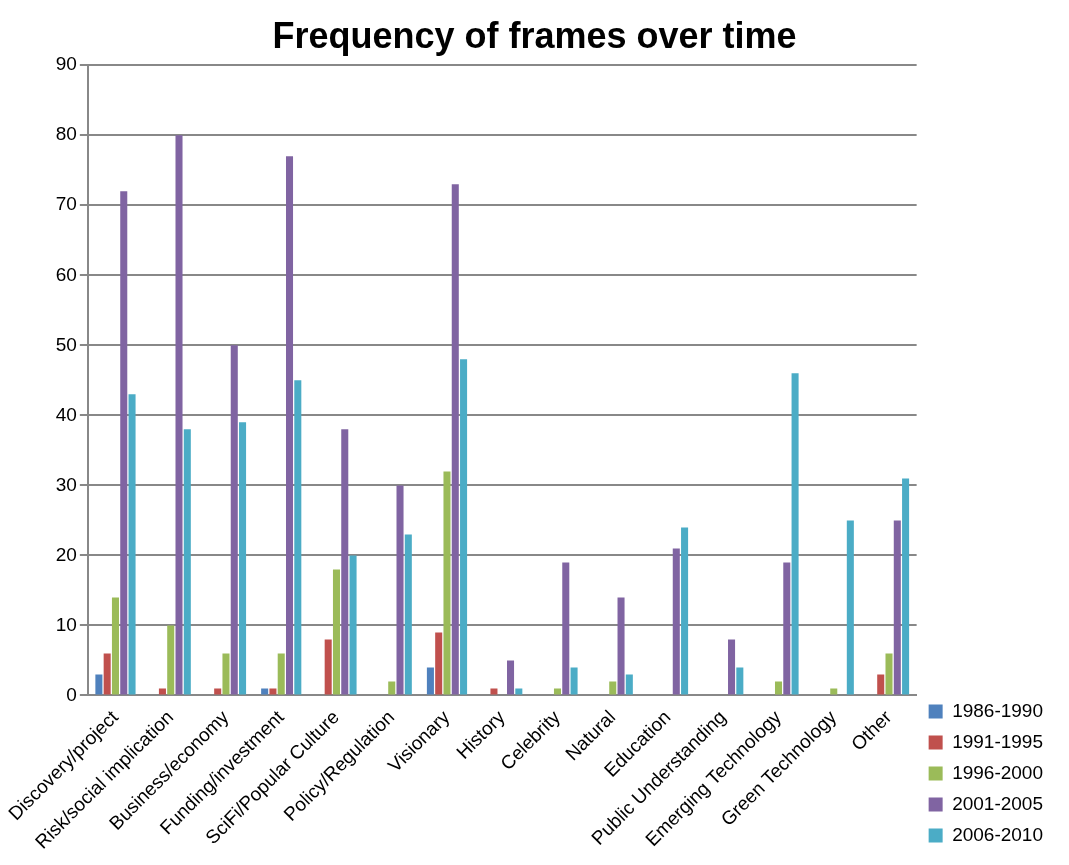 This screenshot has width=1069, height=865. What do you see at coordinates (66, 134) in the screenshot?
I see `y-tick-label: 80` at bounding box center [66, 134].